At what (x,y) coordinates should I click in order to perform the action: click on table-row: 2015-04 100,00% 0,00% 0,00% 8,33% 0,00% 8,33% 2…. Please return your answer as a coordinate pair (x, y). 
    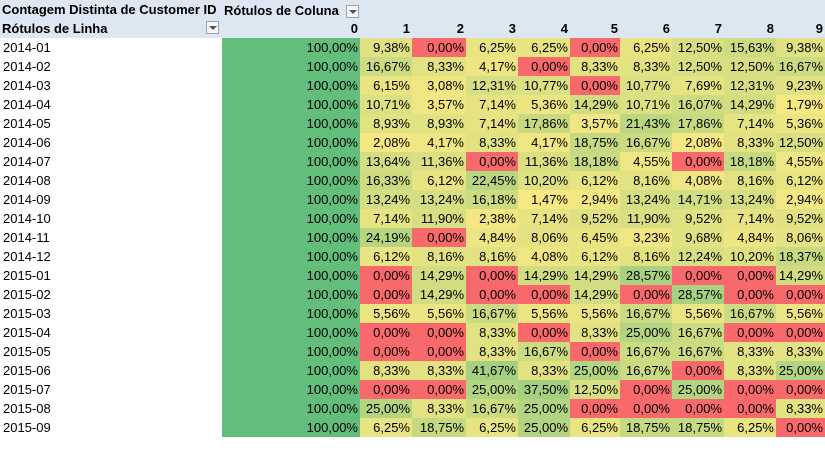
    Looking at the image, I should click on (412, 332).